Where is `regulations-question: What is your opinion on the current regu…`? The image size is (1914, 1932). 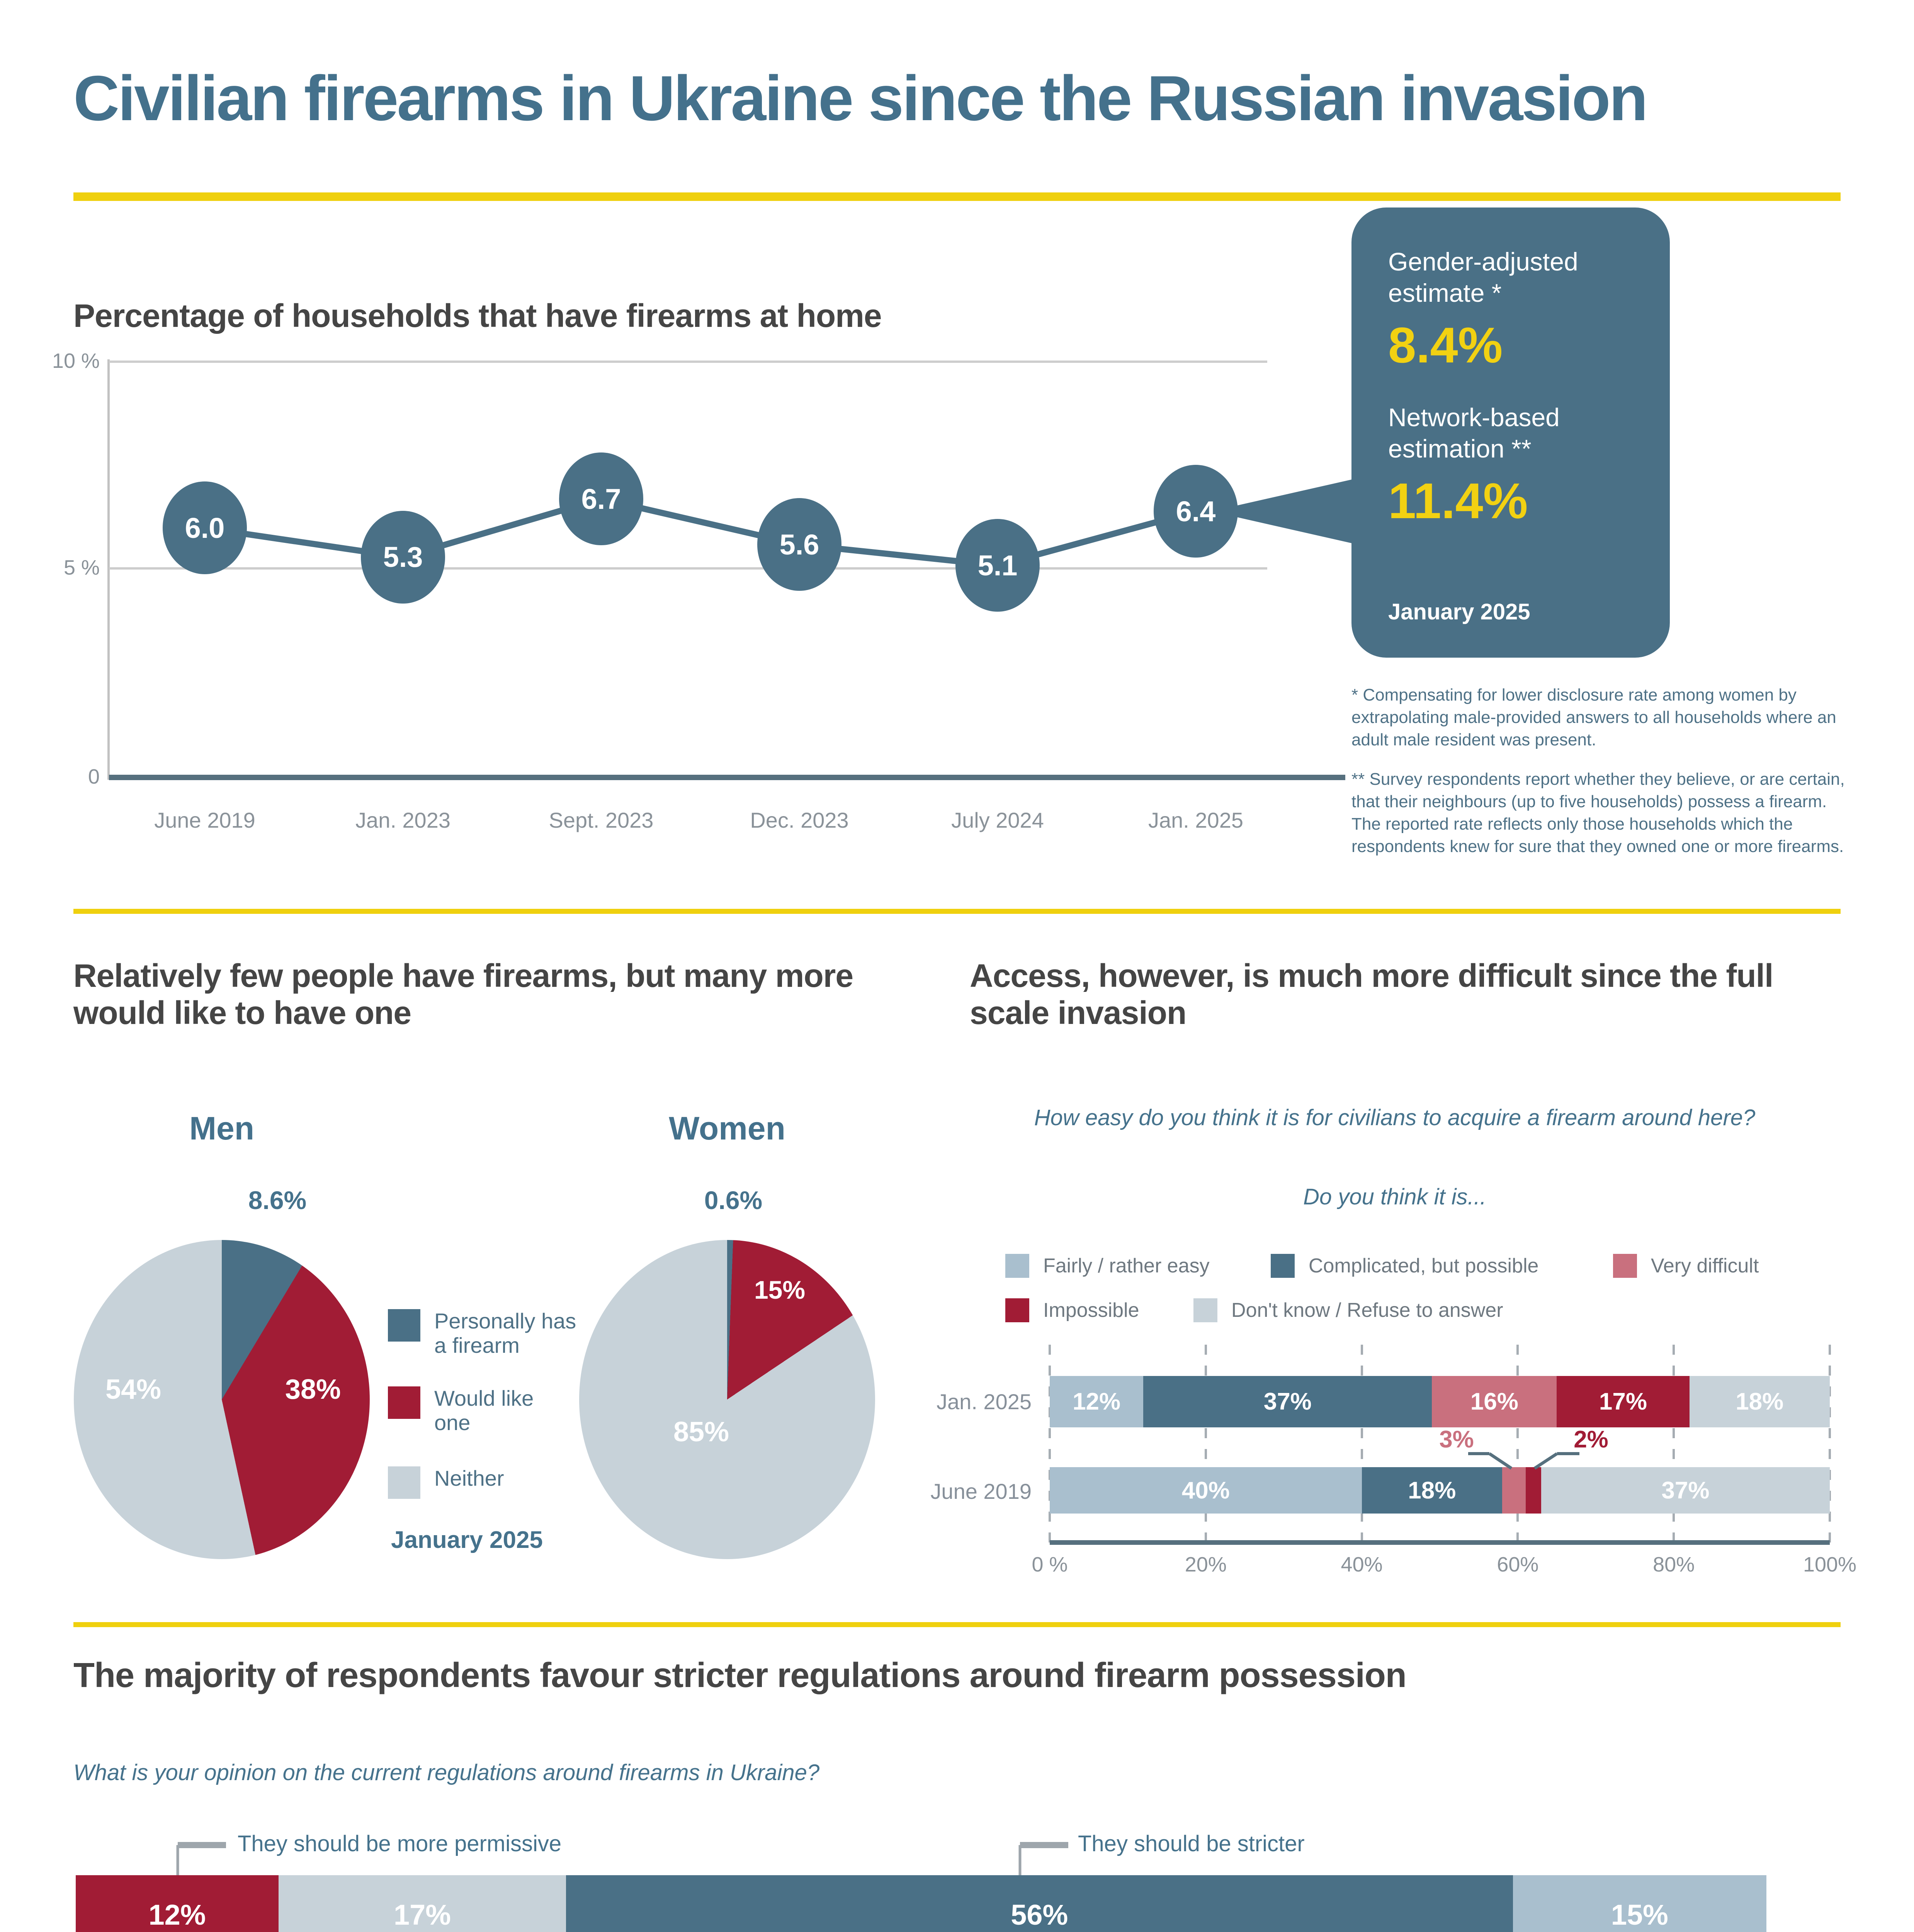
regulations-question: What is your opinion on the current regu… is located at coordinates (446, 1772).